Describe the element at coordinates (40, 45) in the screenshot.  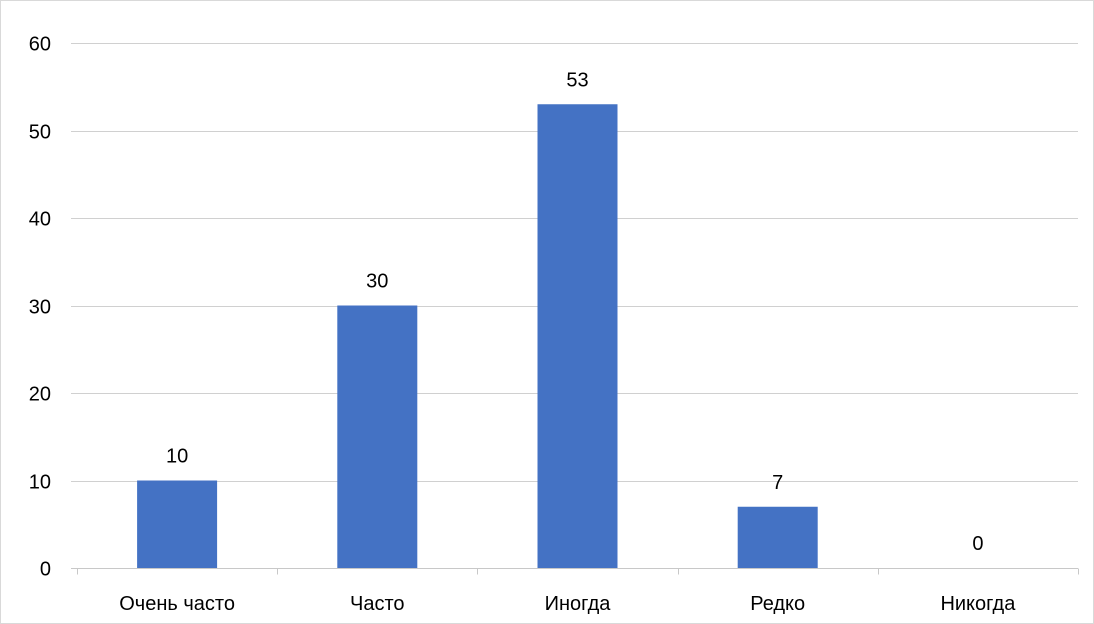
I see `y-tick-label: 60` at that location.